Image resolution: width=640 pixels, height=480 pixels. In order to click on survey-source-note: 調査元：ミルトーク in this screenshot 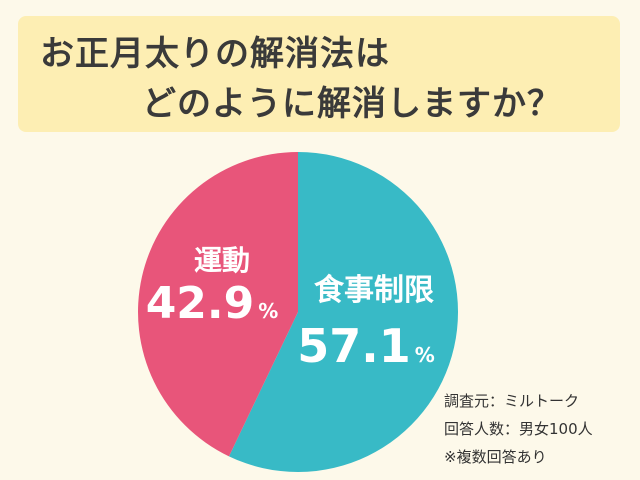, I will do `click(512, 401)`.